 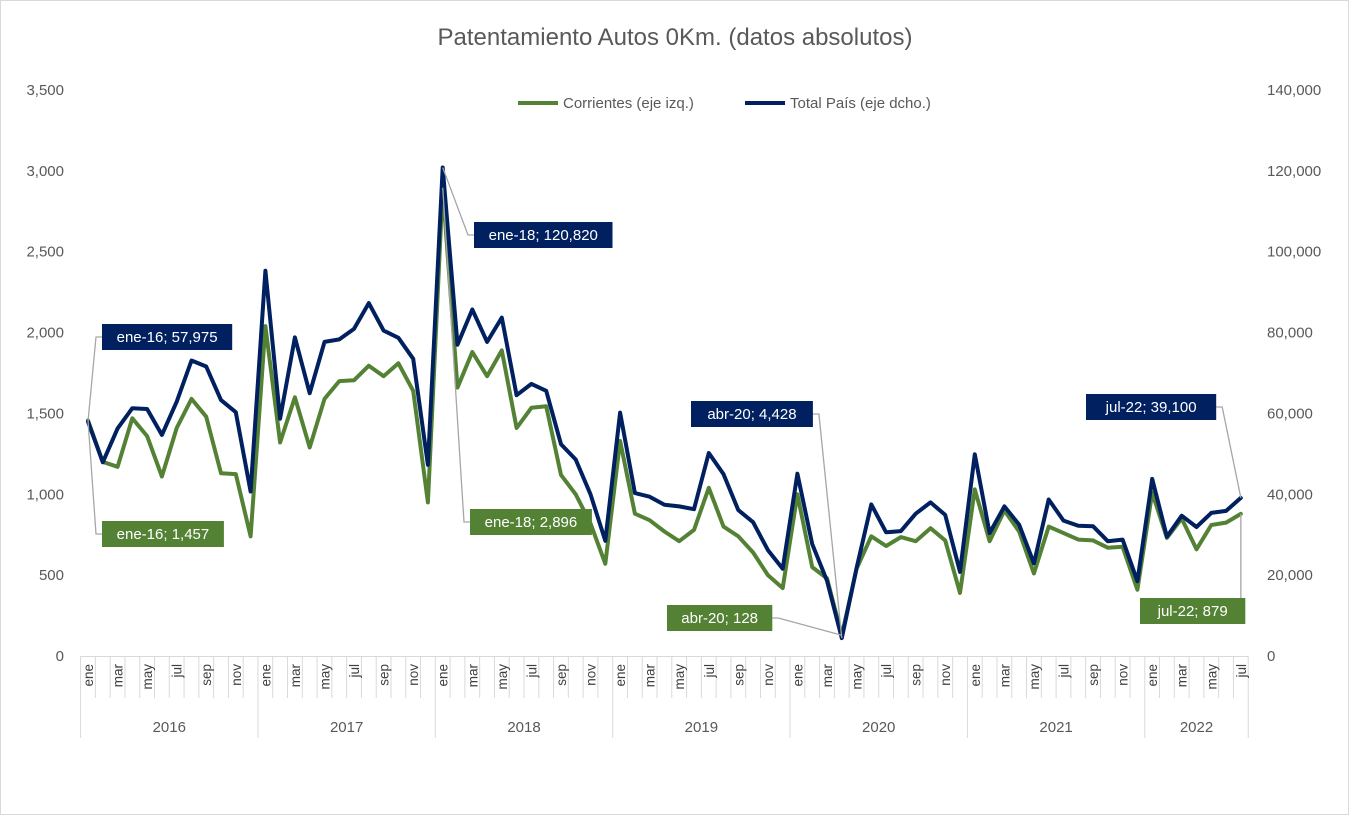 What do you see at coordinates (346, 727) in the screenshot?
I see `x-year-label: 2017` at bounding box center [346, 727].